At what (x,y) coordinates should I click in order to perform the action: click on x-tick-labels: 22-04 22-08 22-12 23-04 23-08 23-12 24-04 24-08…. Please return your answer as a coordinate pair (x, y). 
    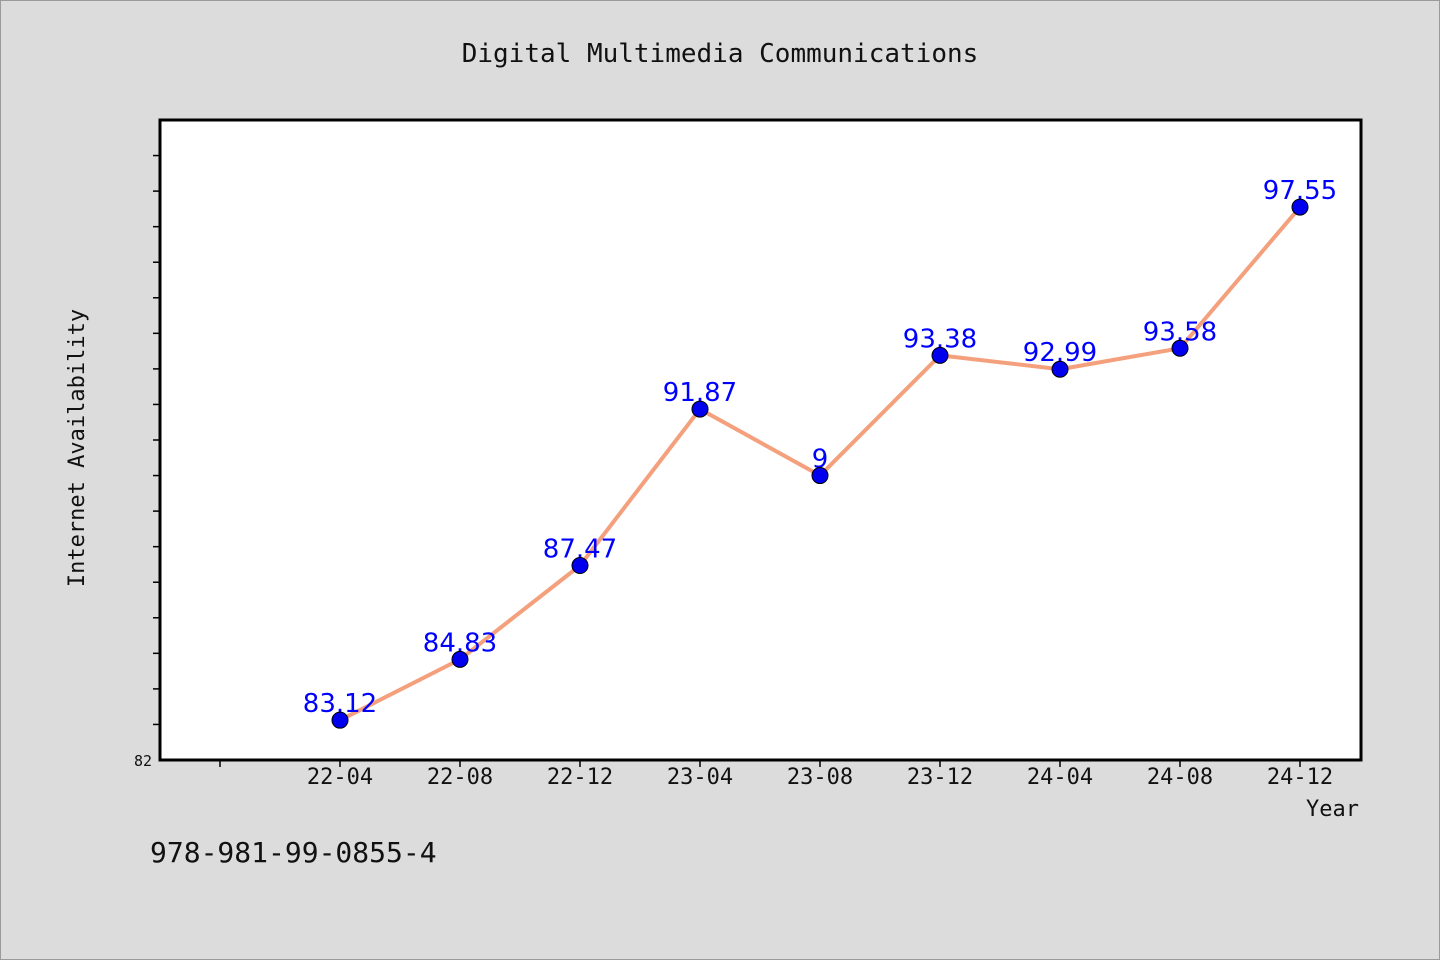
    Looking at the image, I should click on (820, 777).